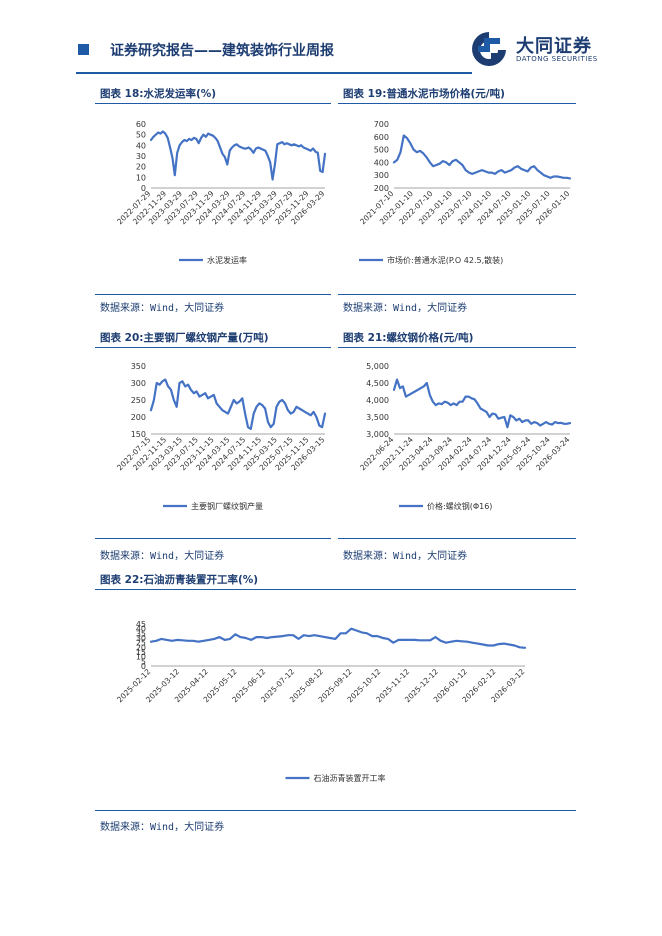  I want to click on y-tick-label: 3,000, so click(377, 434).